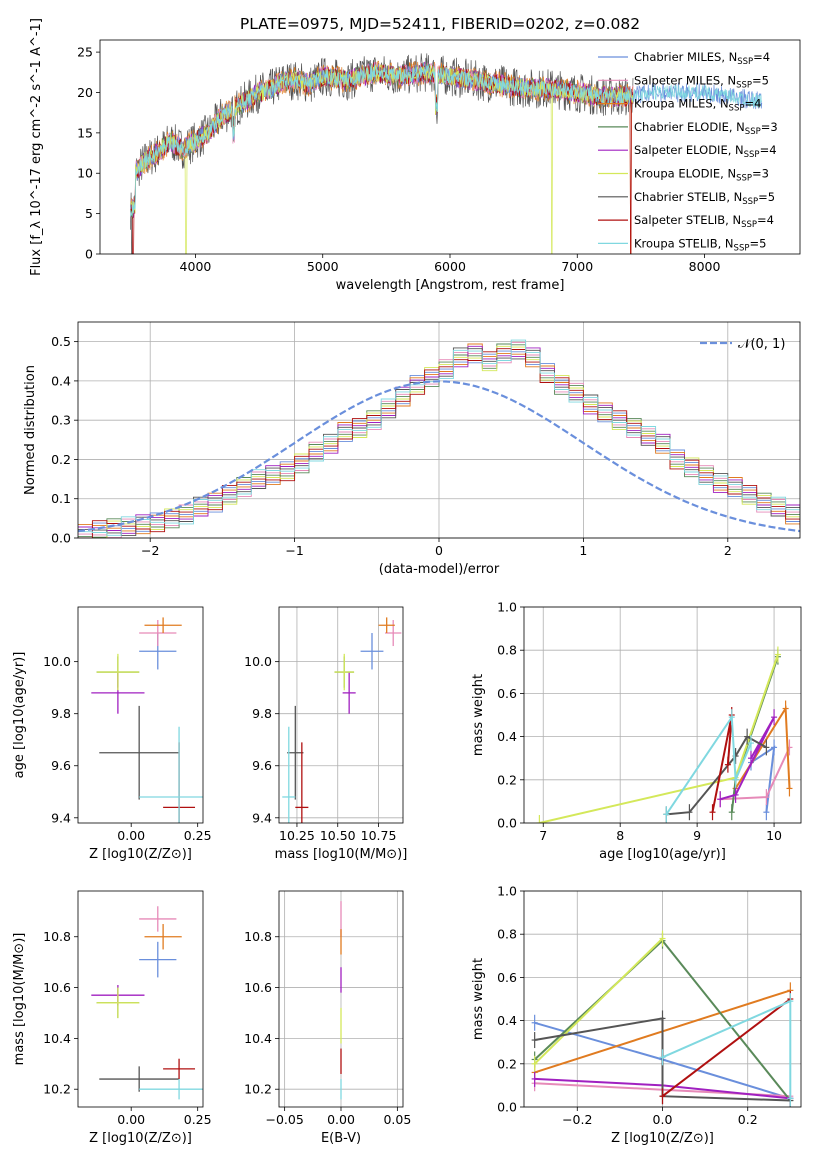 The height and width of the screenshot is (1174, 819). I want to click on x-tick-label: 6000, so click(450, 266).